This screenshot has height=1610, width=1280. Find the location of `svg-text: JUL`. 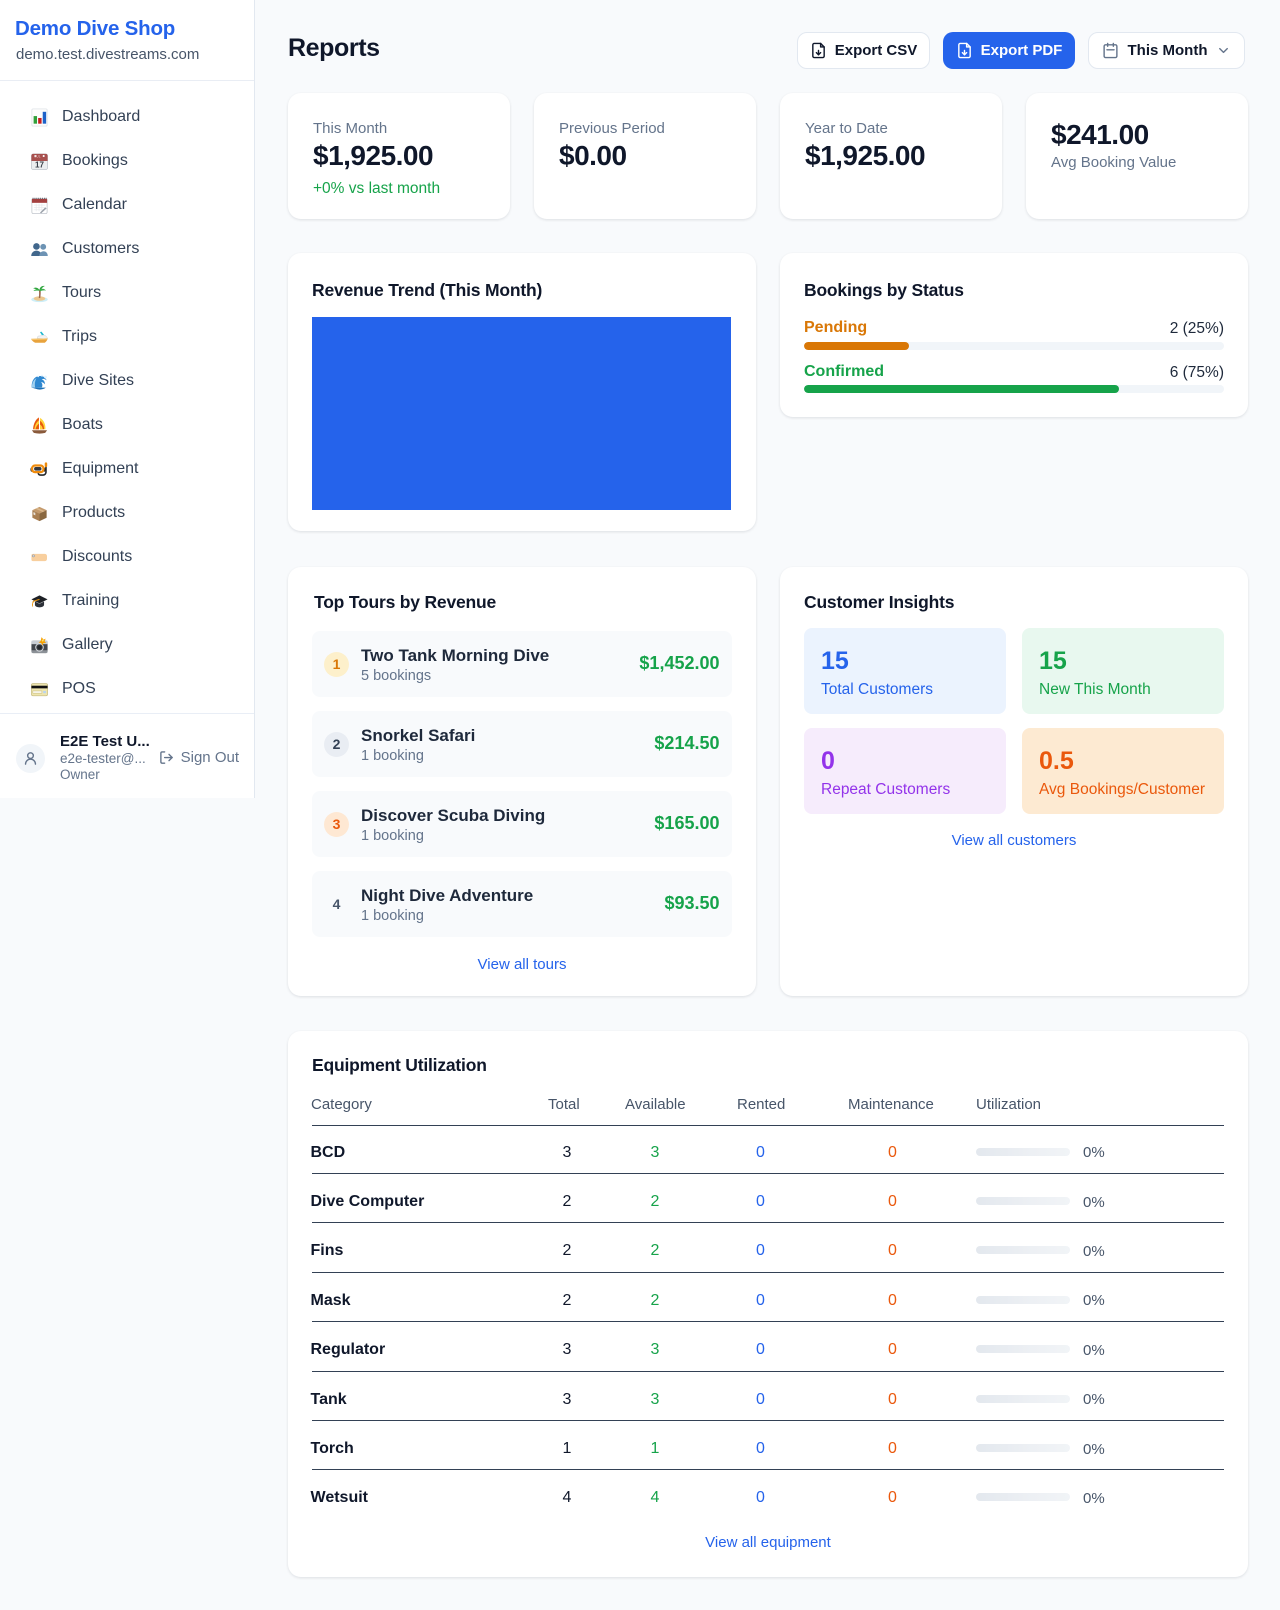

svg-text: JUL is located at coordinates (38, 156).